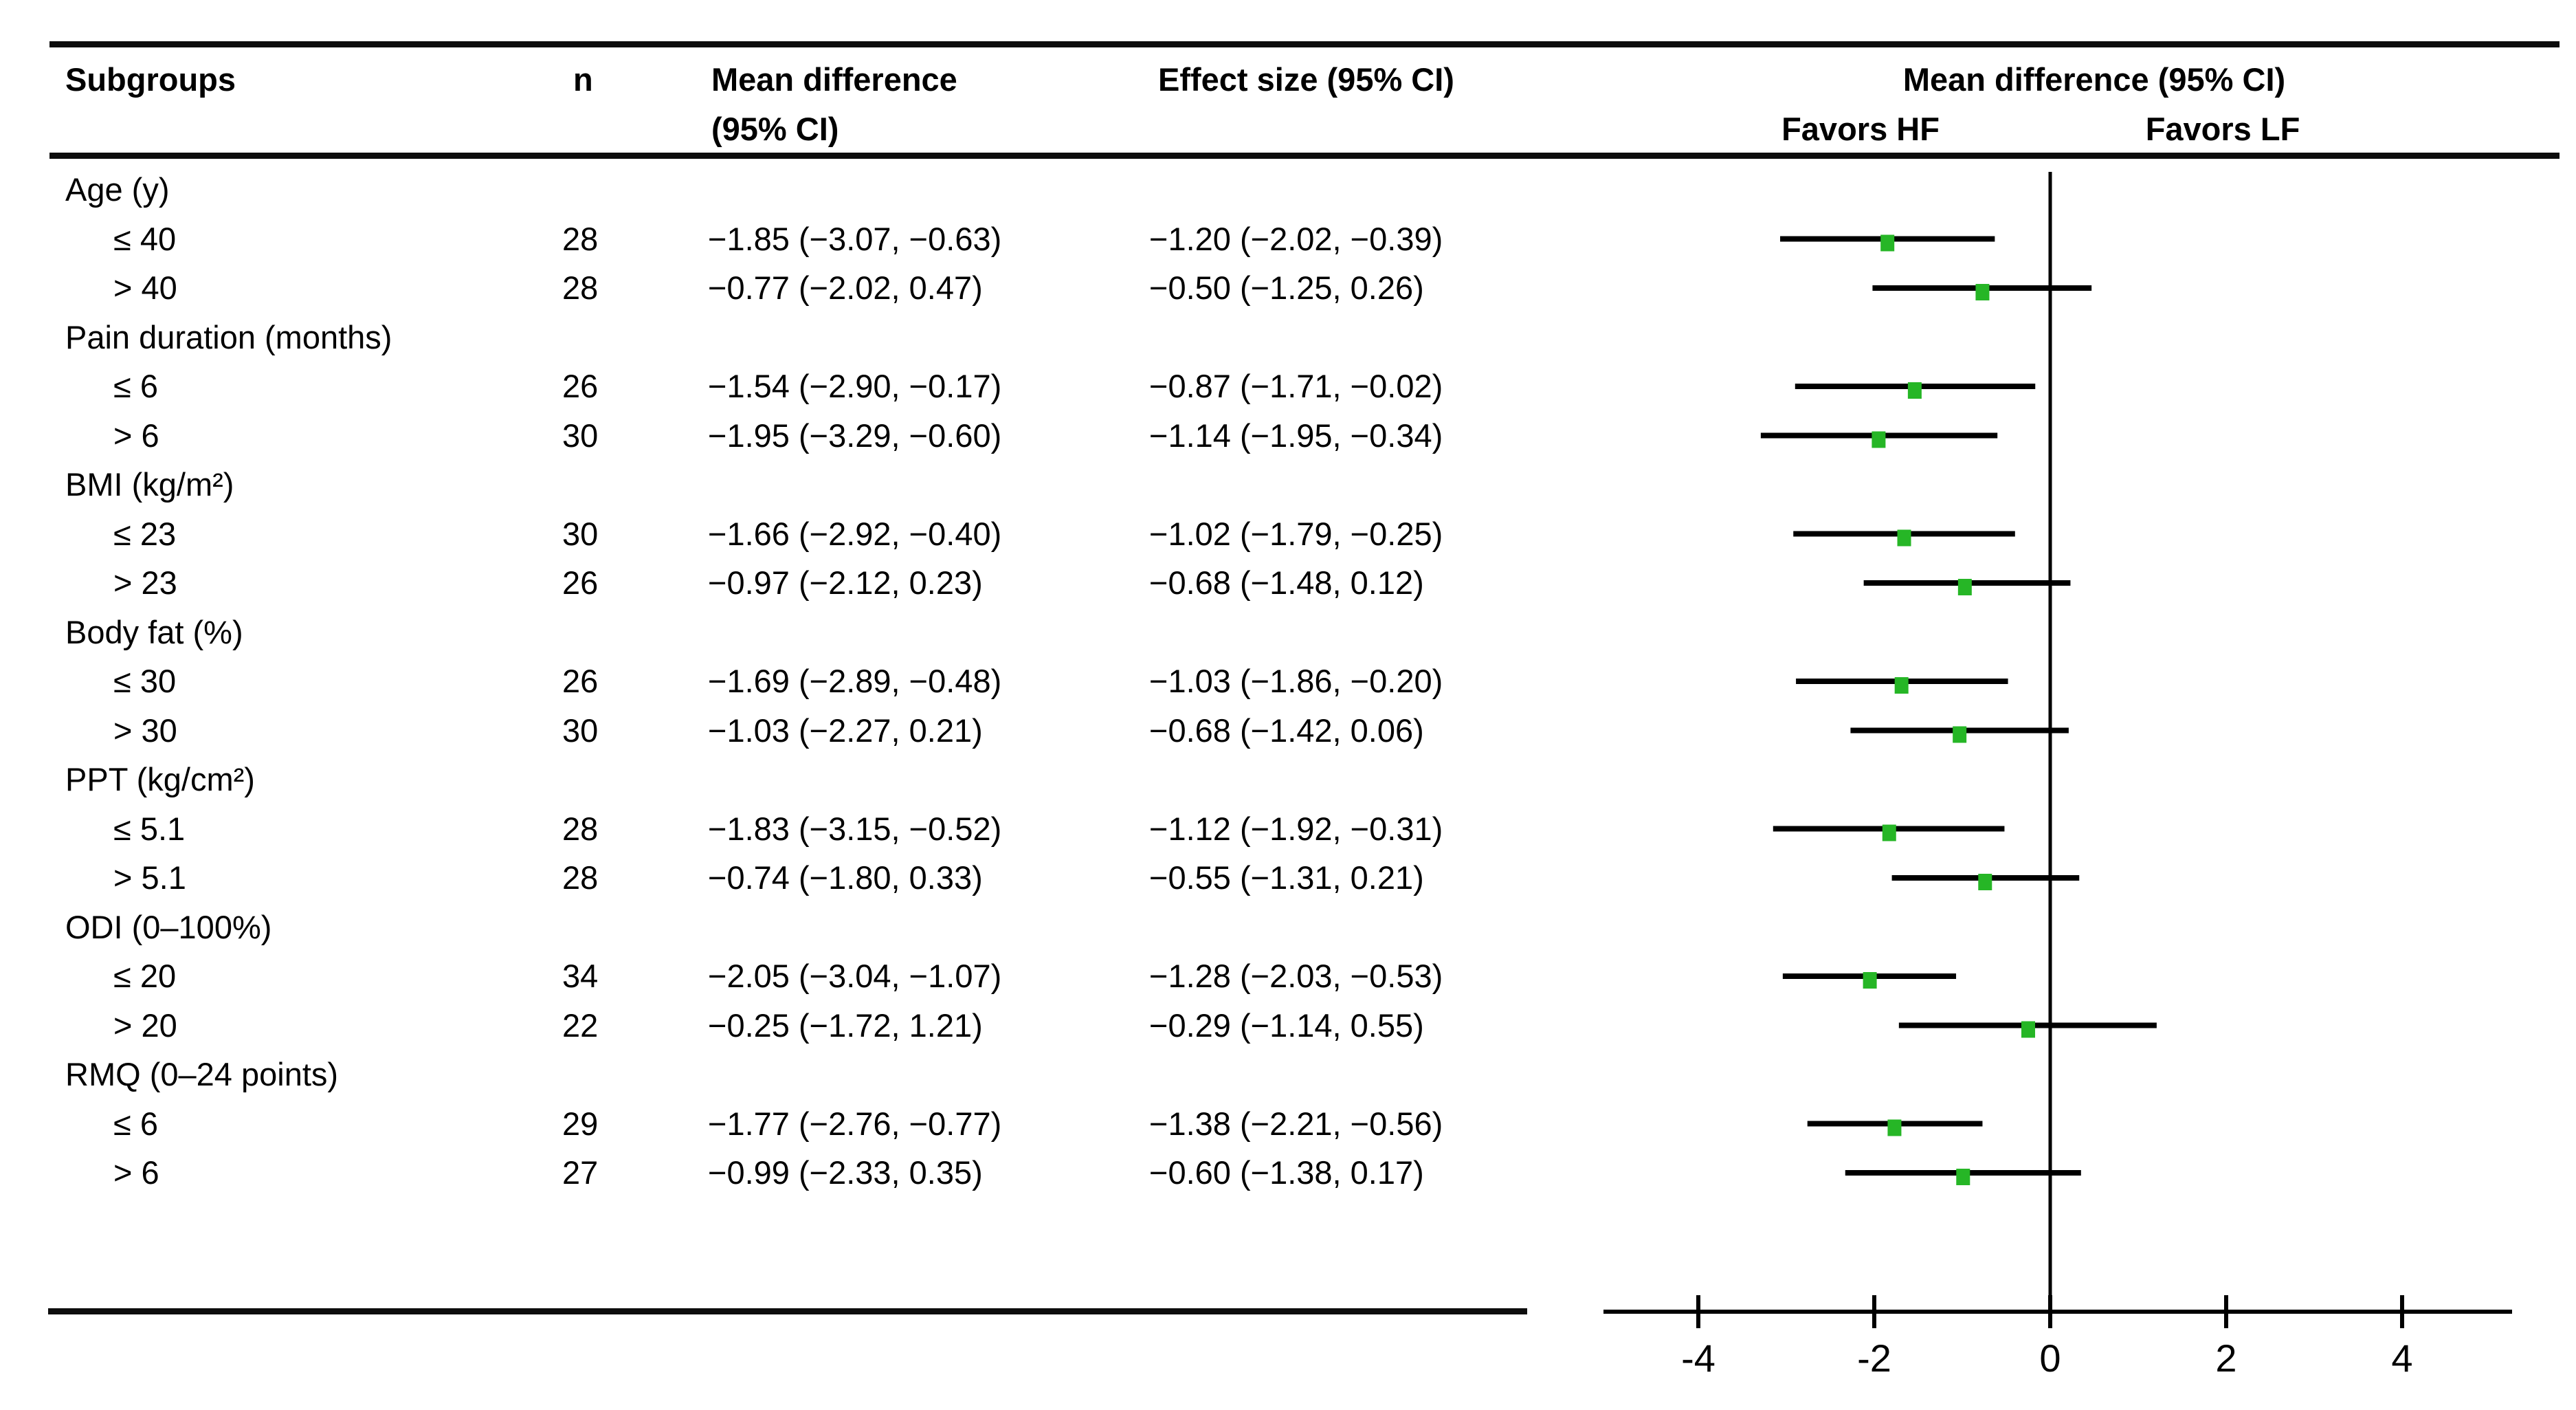  What do you see at coordinates (808, 779) in the screenshot?
I see `table-group-row: PPT (kg/cm²)` at bounding box center [808, 779].